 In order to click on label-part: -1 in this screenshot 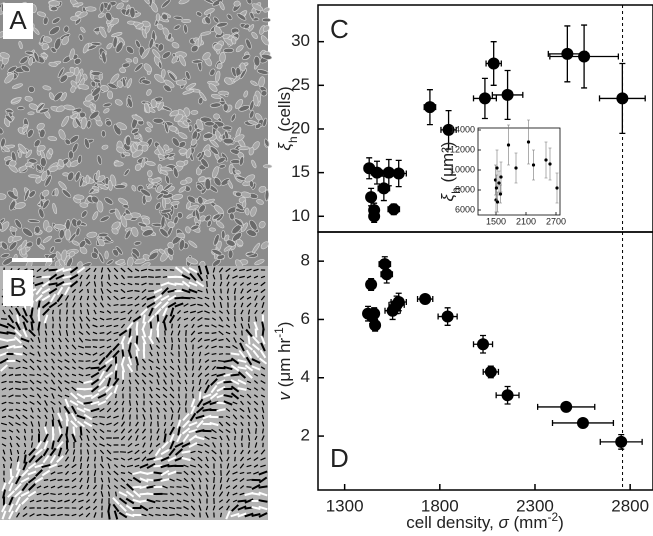, I will do `click(279, 332)`.